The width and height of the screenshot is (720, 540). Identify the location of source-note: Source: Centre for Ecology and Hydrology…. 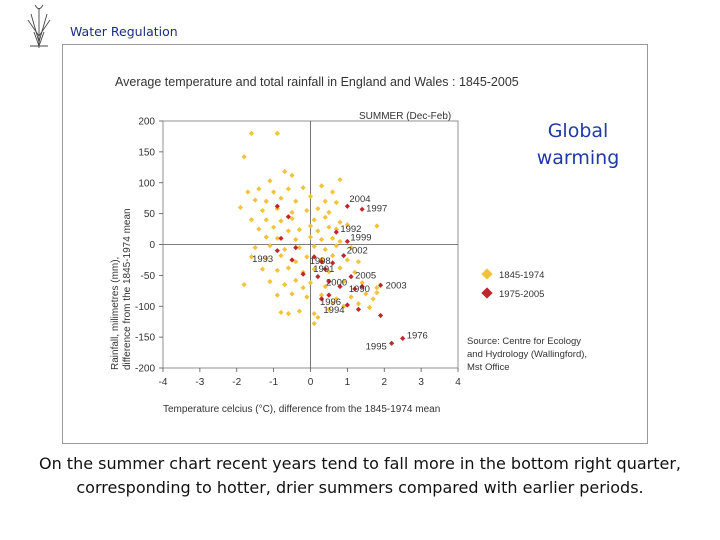
(527, 354).